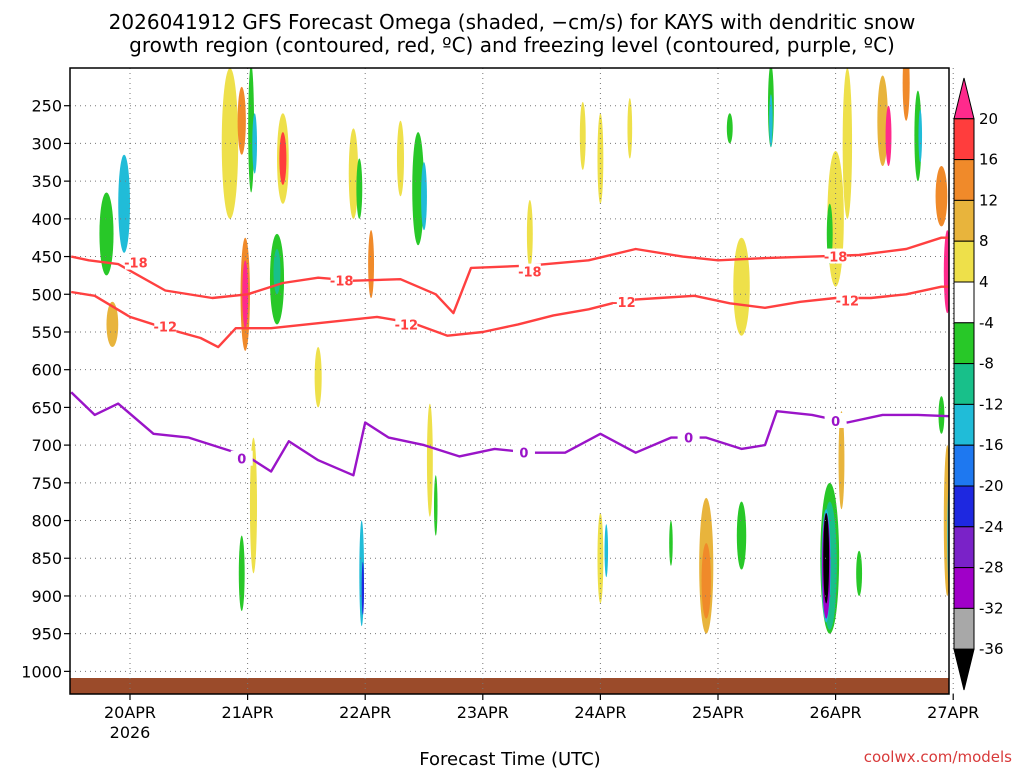  What do you see at coordinates (46, 596) in the screenshot?
I see `y-tick-label: 900` at bounding box center [46, 596].